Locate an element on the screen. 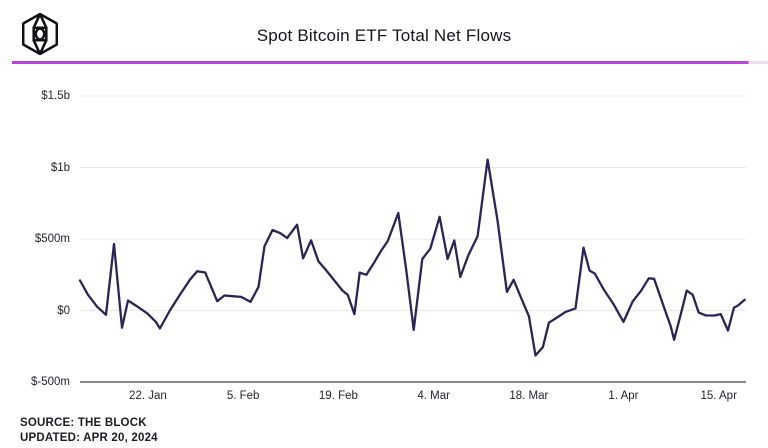 This screenshot has height=448, width=768. updated-label: UPDATED: APR 20, 2024 is located at coordinates (89, 437).